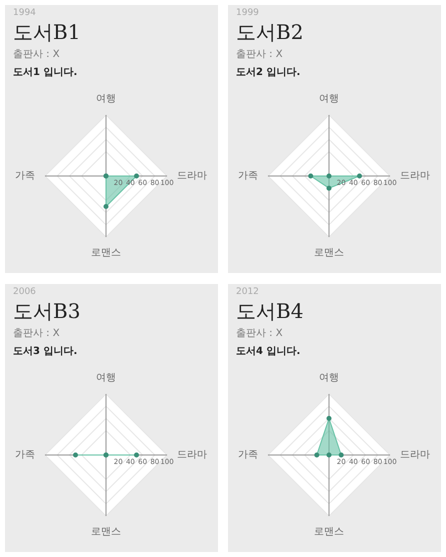 The image size is (446, 557). Describe the element at coordinates (247, 13) in the screenshot. I see `text: 1999` at that location.